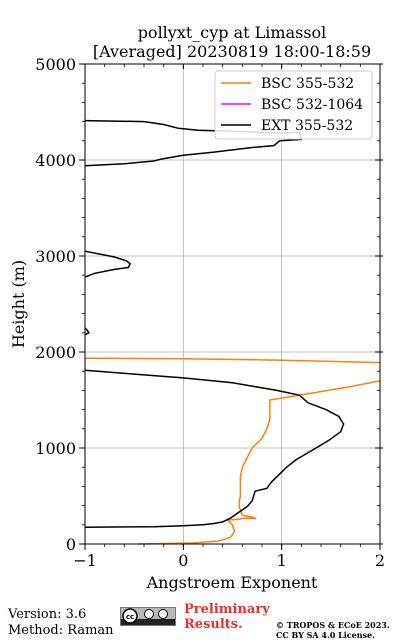 The width and height of the screenshot is (400, 640). What do you see at coordinates (307, 126) in the screenshot?
I see `legend-label: EXT 355-532` at bounding box center [307, 126].